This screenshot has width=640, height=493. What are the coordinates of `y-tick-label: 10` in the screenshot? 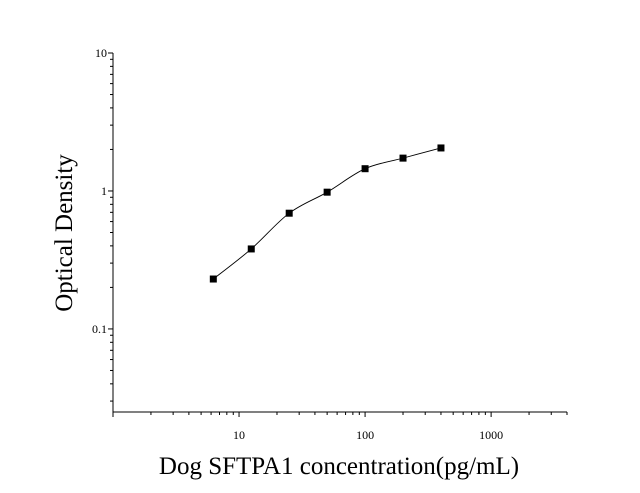 It's located at (101, 53).